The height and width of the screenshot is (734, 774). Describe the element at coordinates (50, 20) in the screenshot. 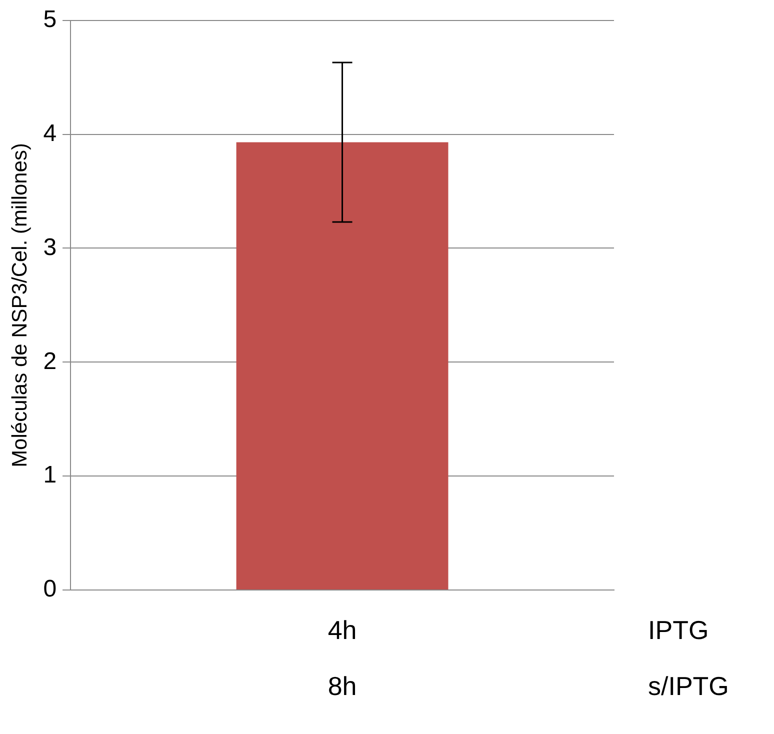

I see `y-tick-label: 5` at that location.